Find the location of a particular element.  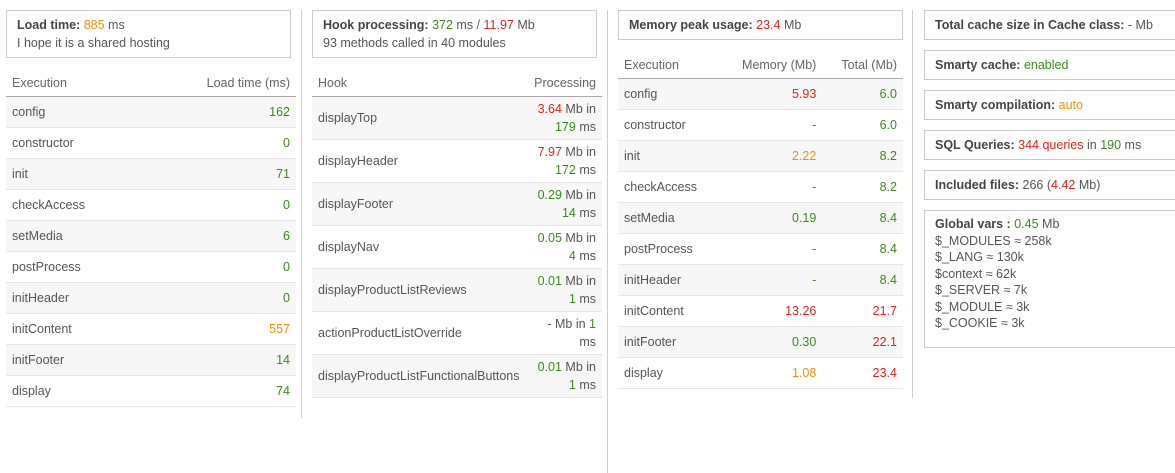

execution-step-name: initFooter is located at coordinates (669, 342).